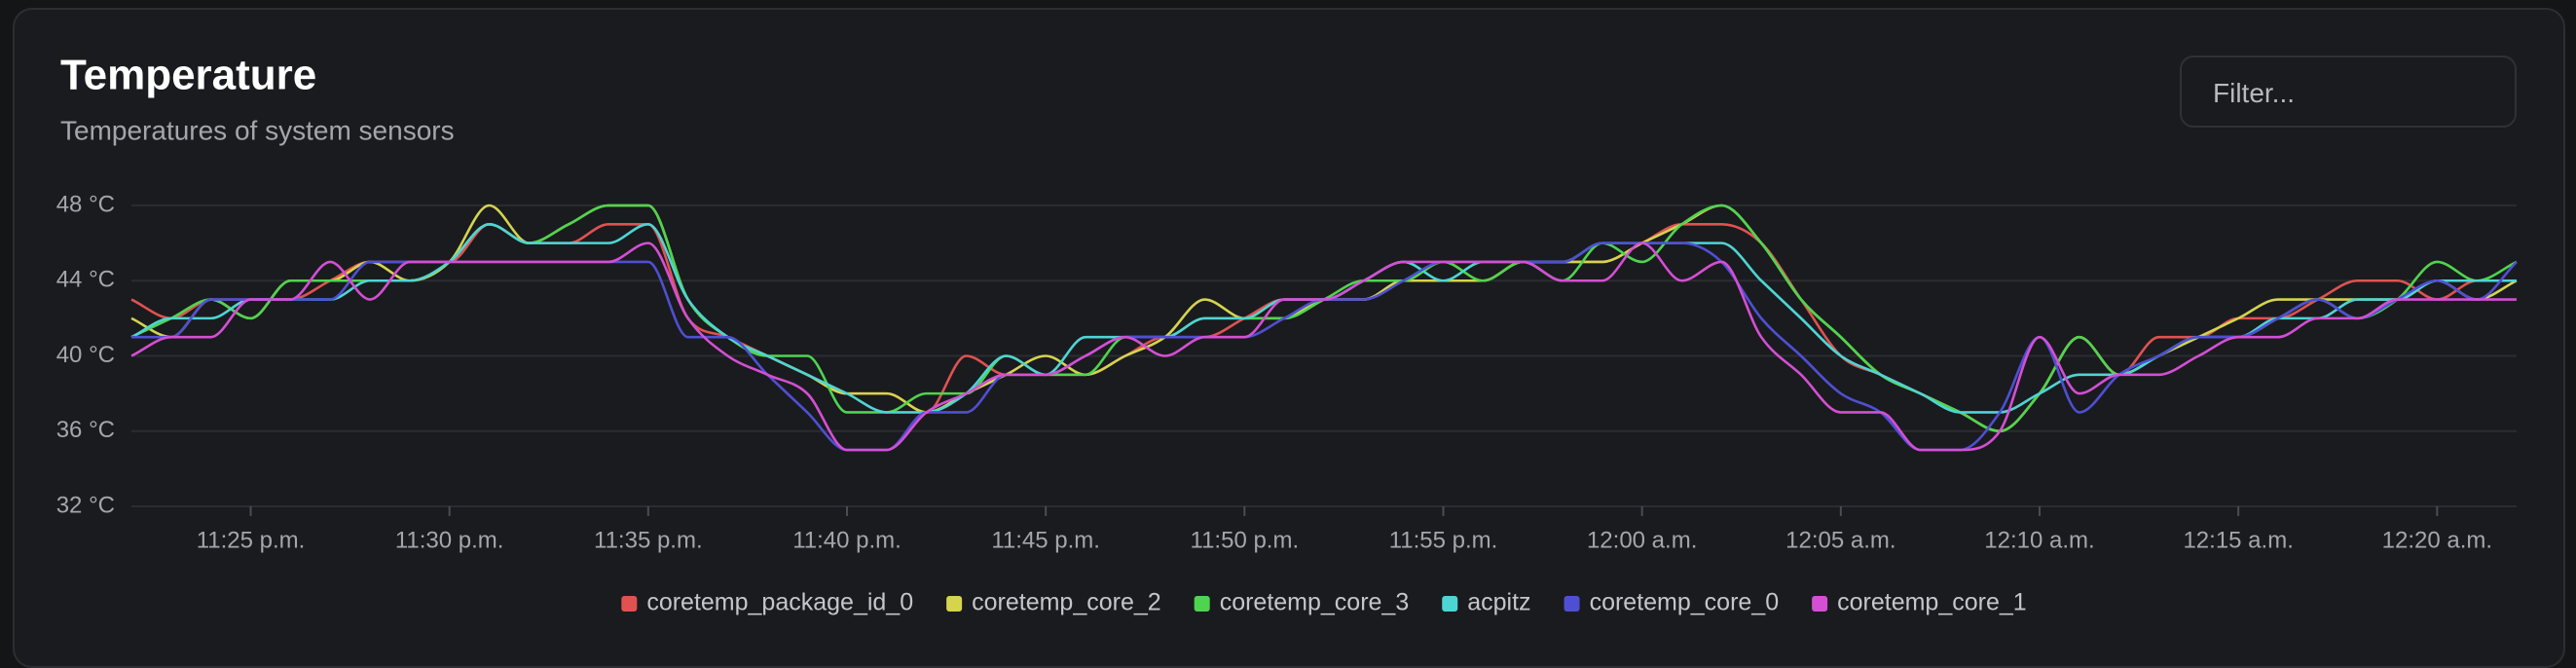 This screenshot has width=2576, height=668. Describe the element at coordinates (85, 505) in the screenshot. I see `y-tick-label: 32 °C` at that location.